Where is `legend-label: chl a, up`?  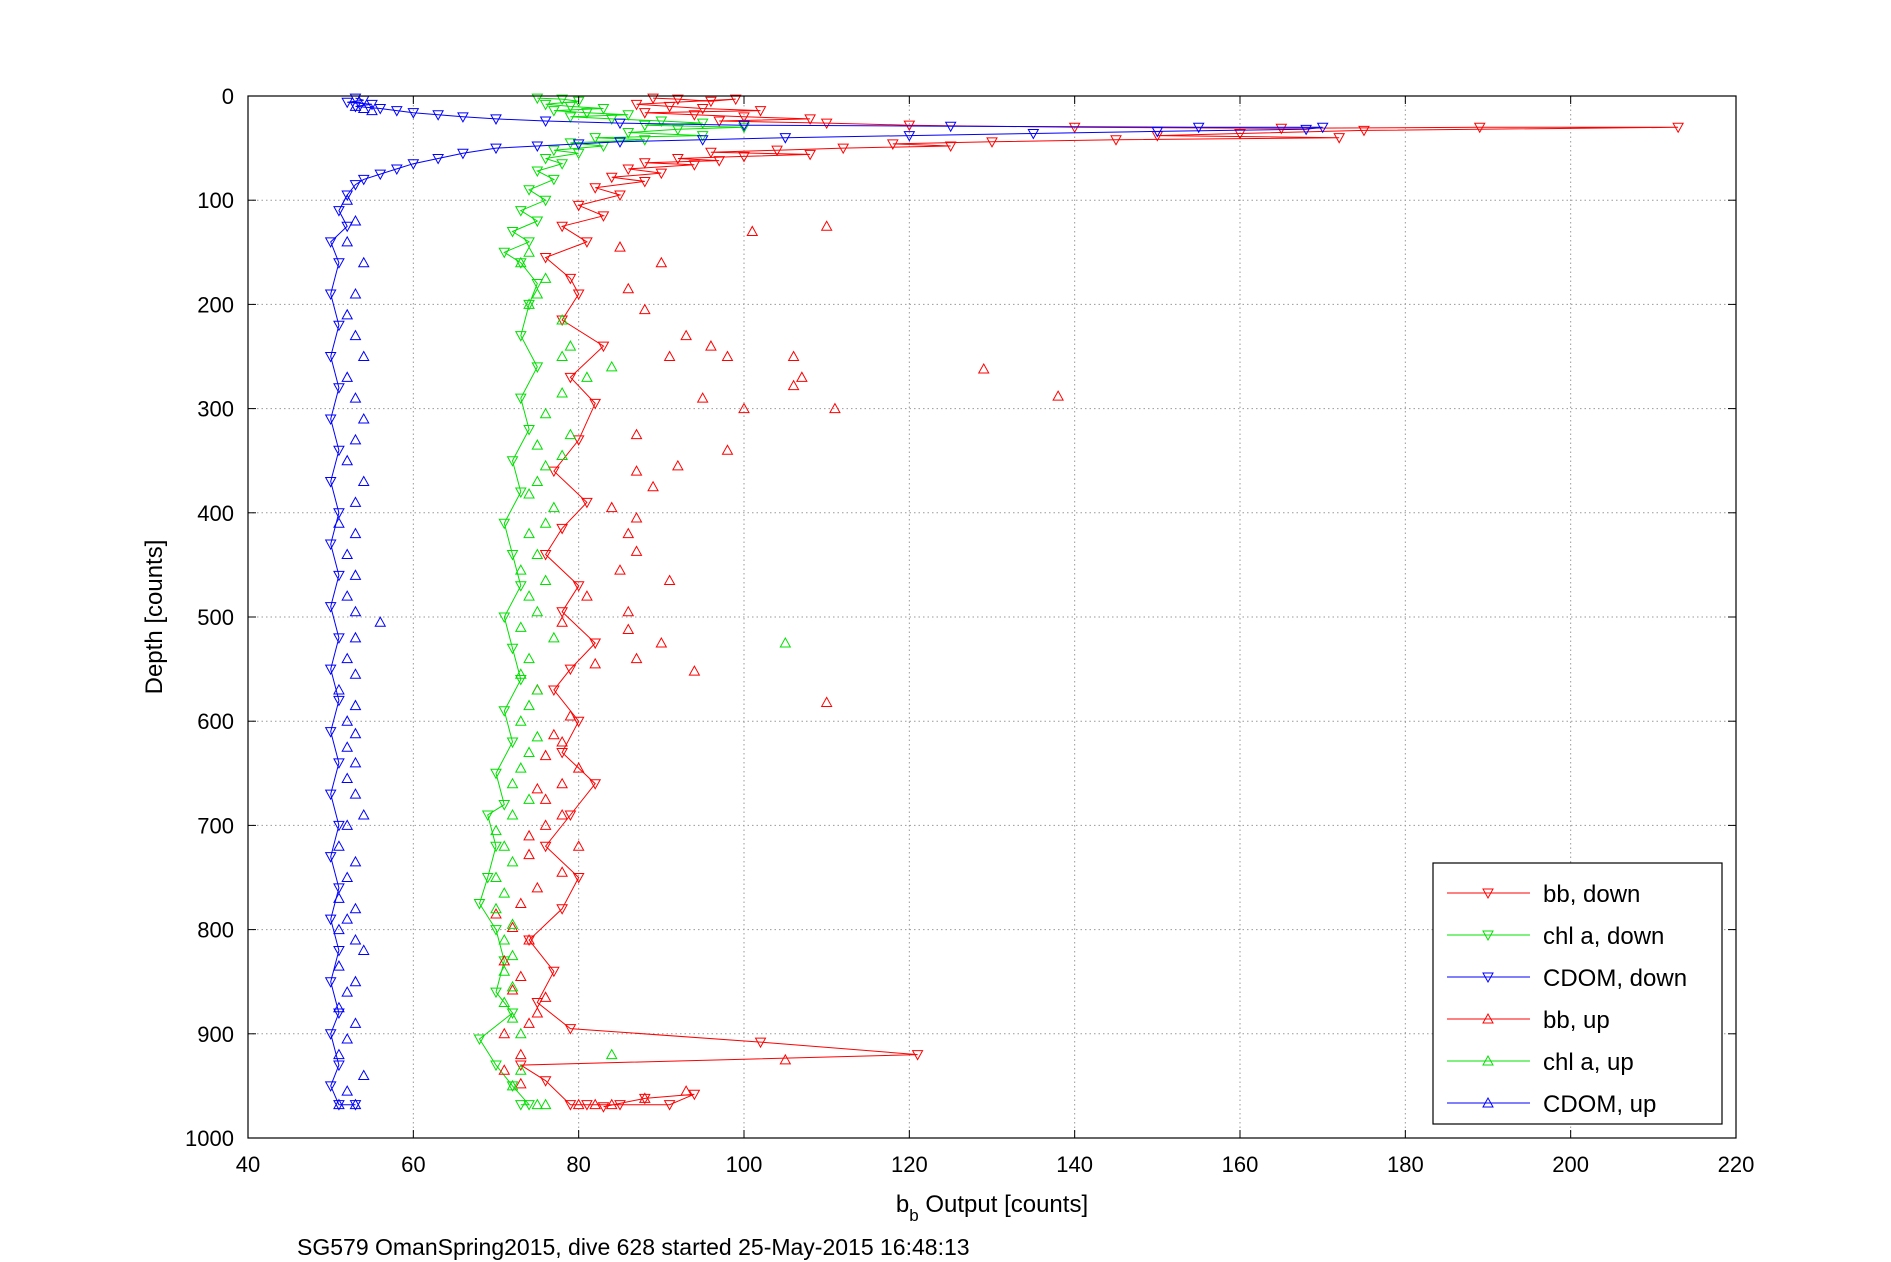 legend-label: chl a, up is located at coordinates (1588, 1062).